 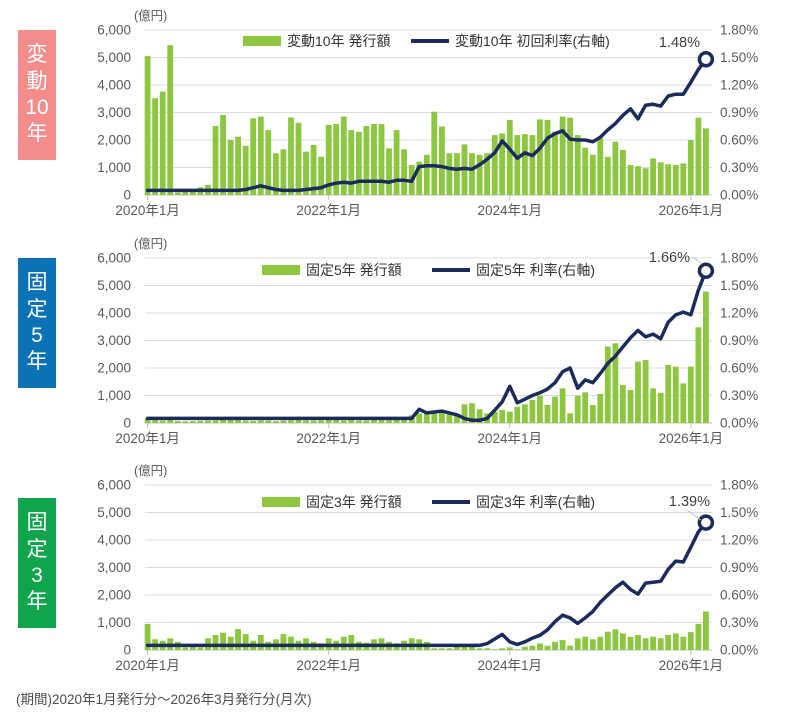 What do you see at coordinates (37, 323) in the screenshot?
I see `category-label-kotei-5y: 固定 5 年` at bounding box center [37, 323].